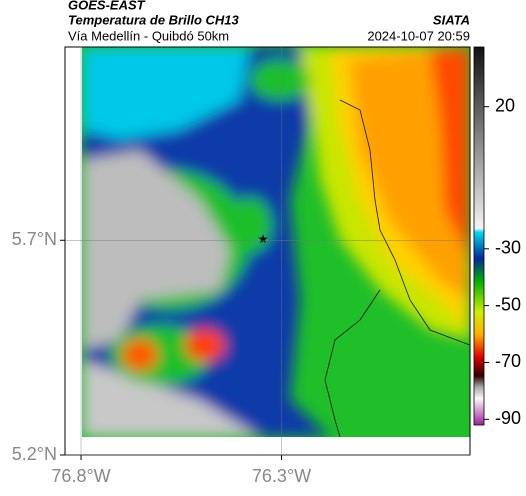 This screenshot has width=526, height=496. I want to click on source: SIATA, so click(451, 19).